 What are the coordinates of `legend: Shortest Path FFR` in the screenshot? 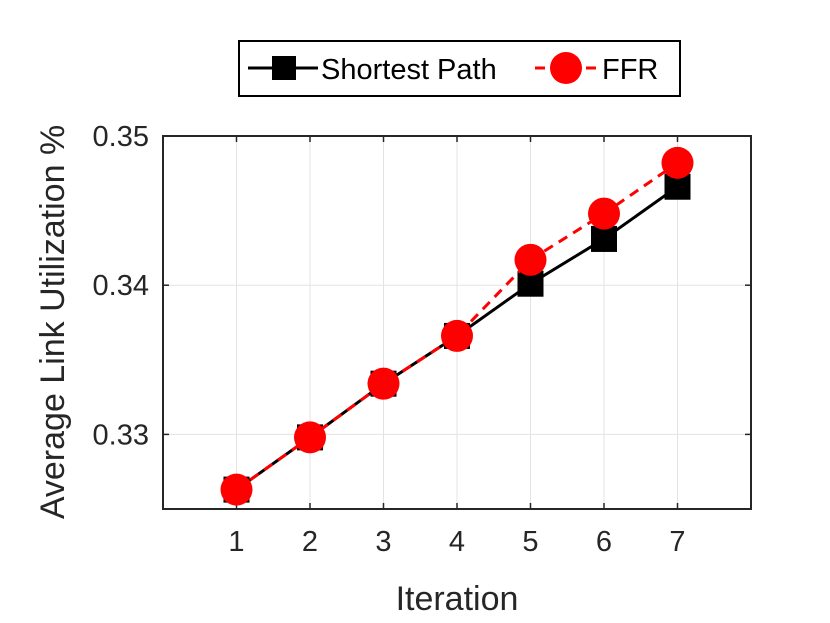 It's located at (459, 68).